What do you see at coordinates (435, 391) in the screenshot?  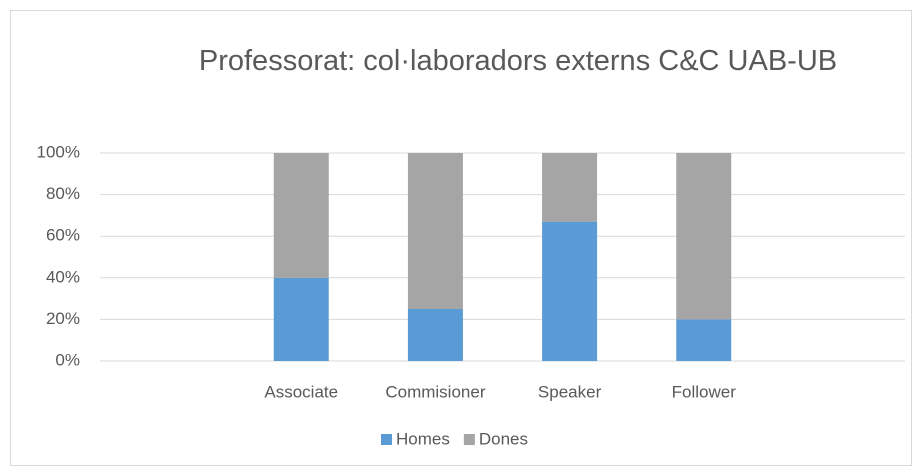 I see `x-tick-label: Commisioner` at bounding box center [435, 391].